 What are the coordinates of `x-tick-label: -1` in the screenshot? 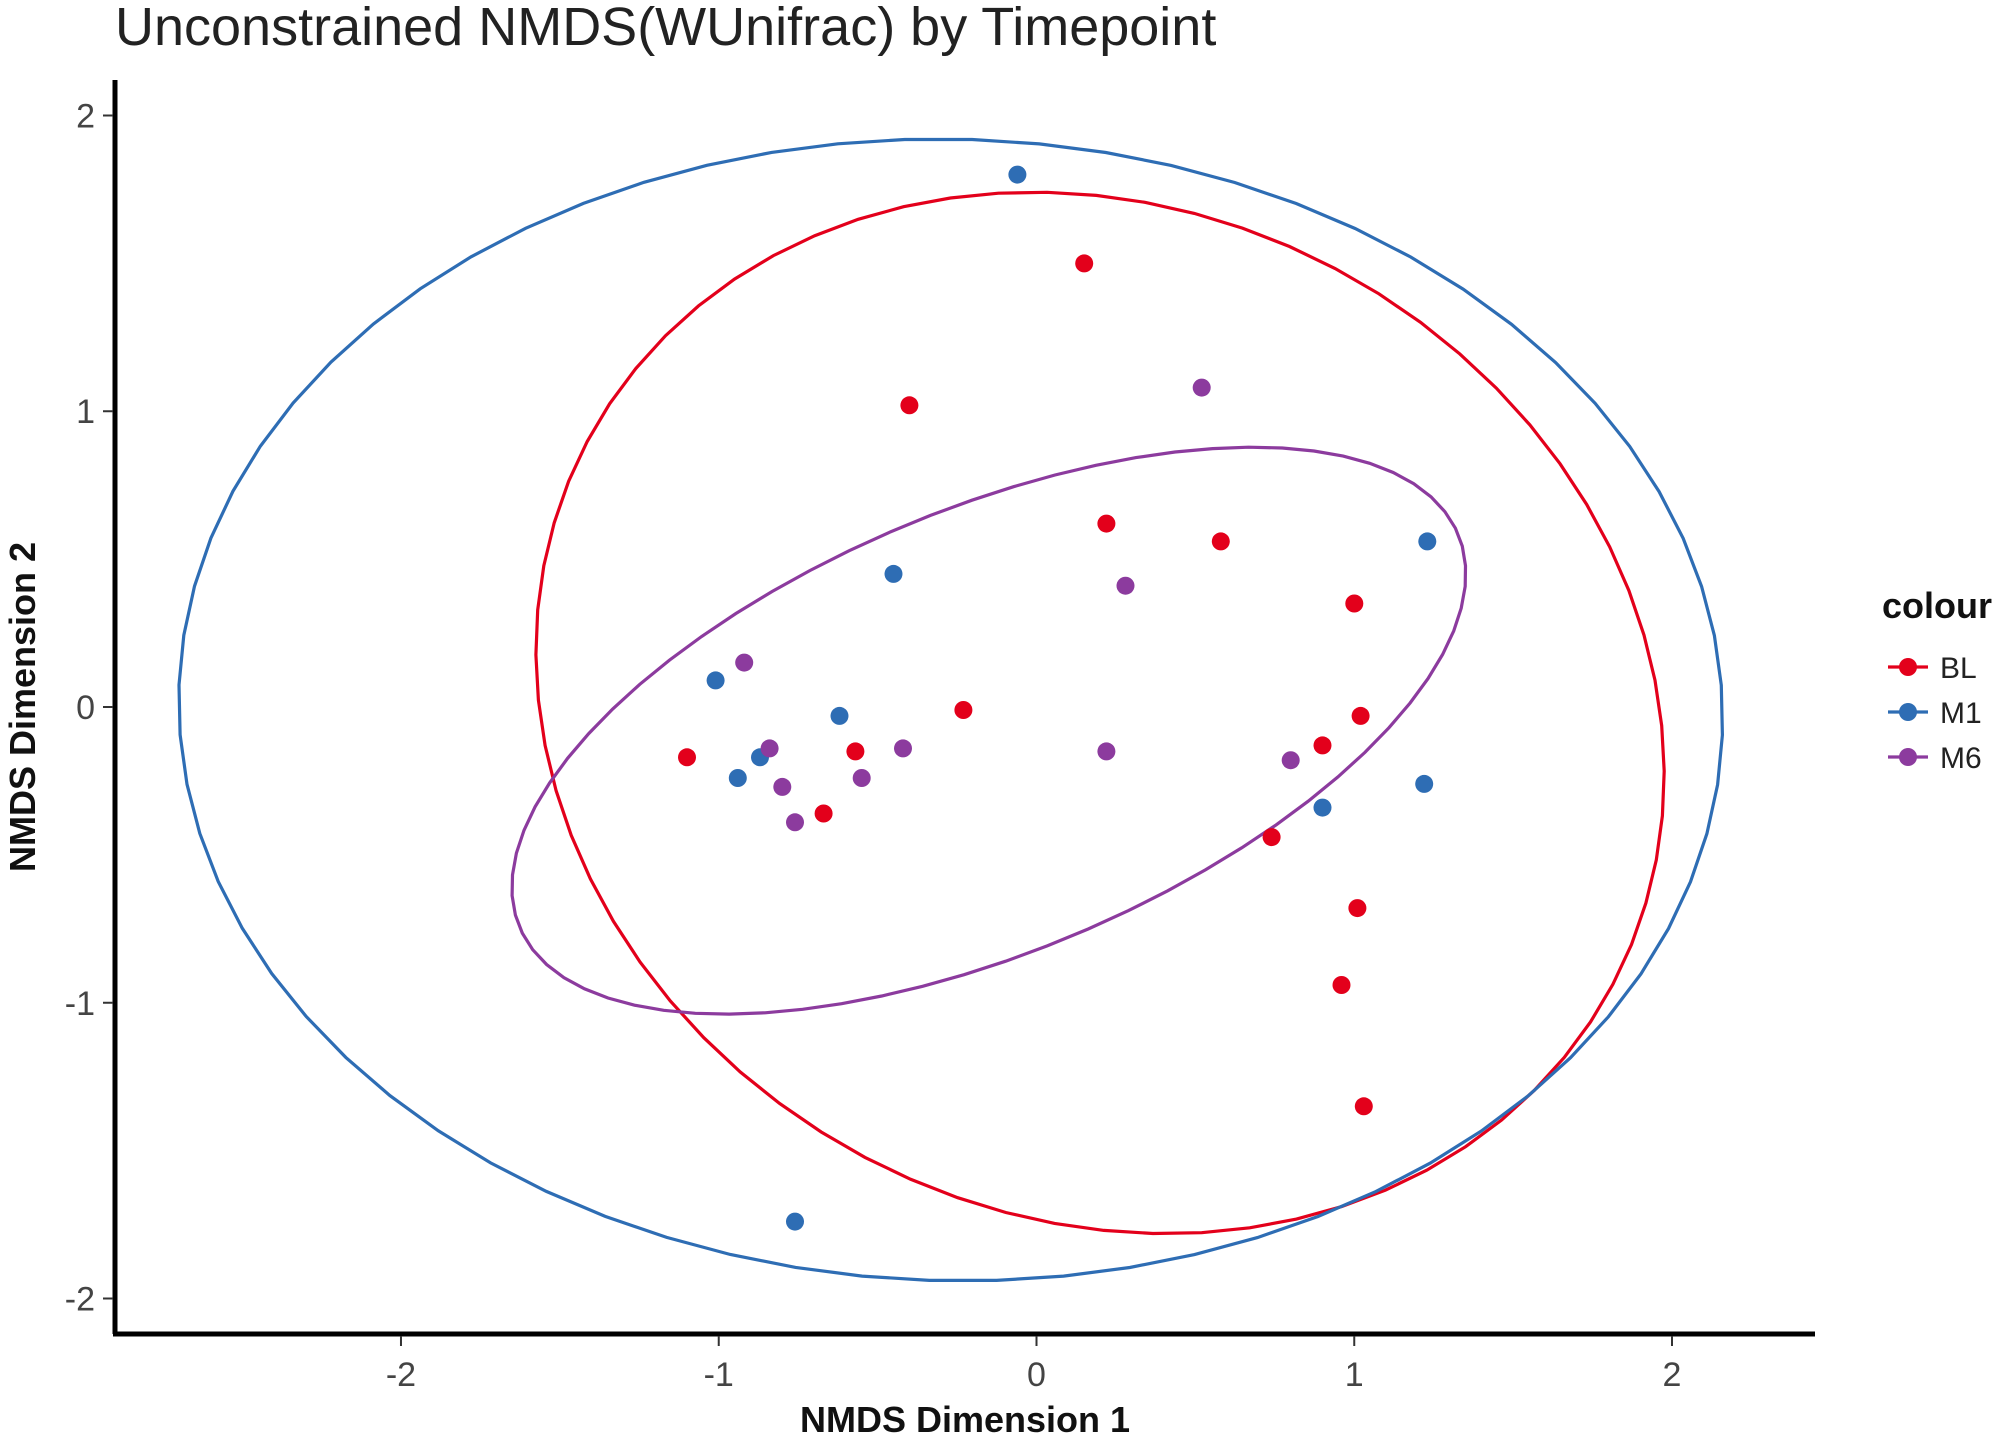 It's located at (719, 1375).